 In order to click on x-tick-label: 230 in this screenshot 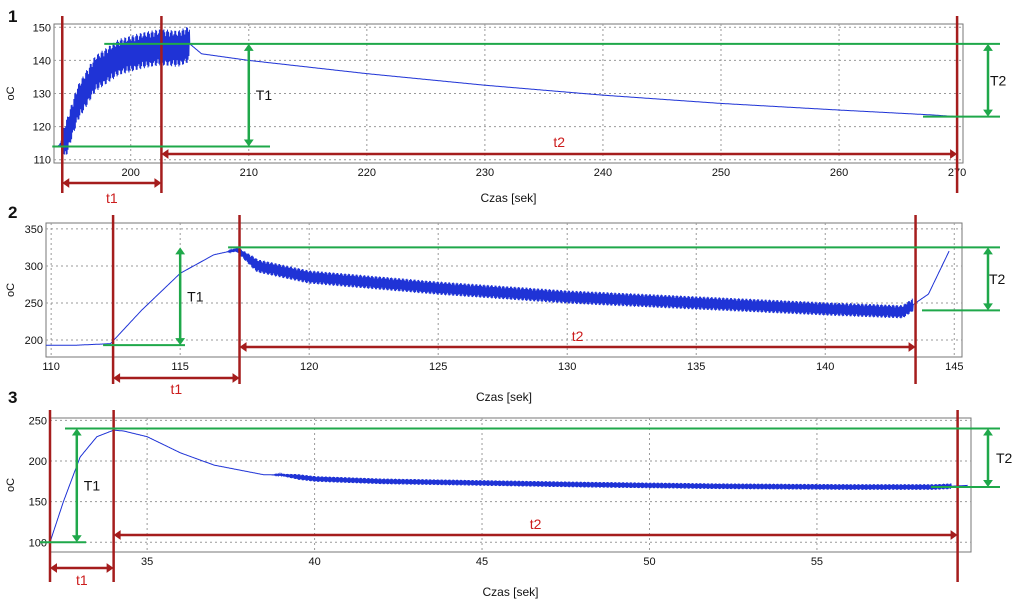, I will do `click(485, 173)`.